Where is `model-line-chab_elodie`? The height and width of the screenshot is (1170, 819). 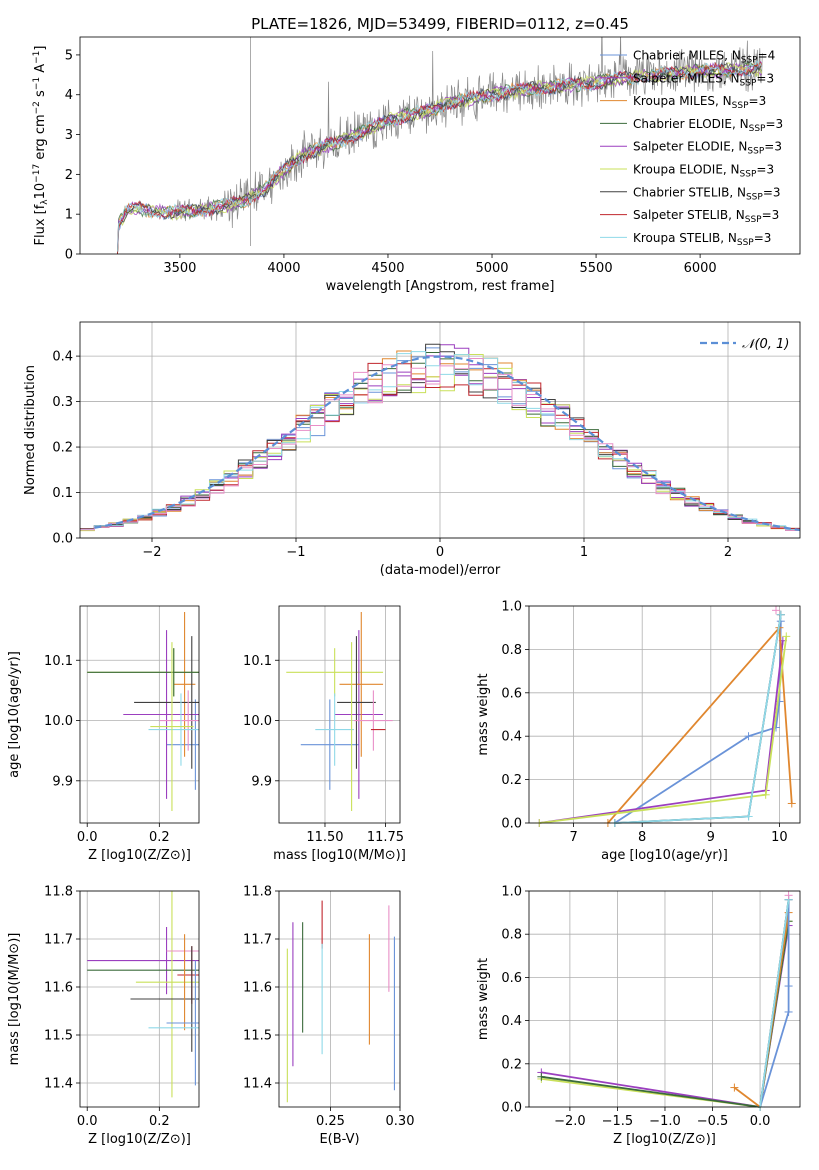 model-line-chab_elodie is located at coordinates (439, 155).